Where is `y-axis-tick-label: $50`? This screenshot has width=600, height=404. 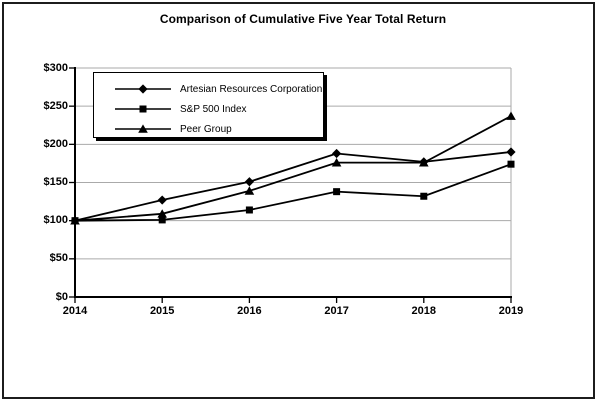 y-axis-tick-label: $50 is located at coordinates (58, 258).